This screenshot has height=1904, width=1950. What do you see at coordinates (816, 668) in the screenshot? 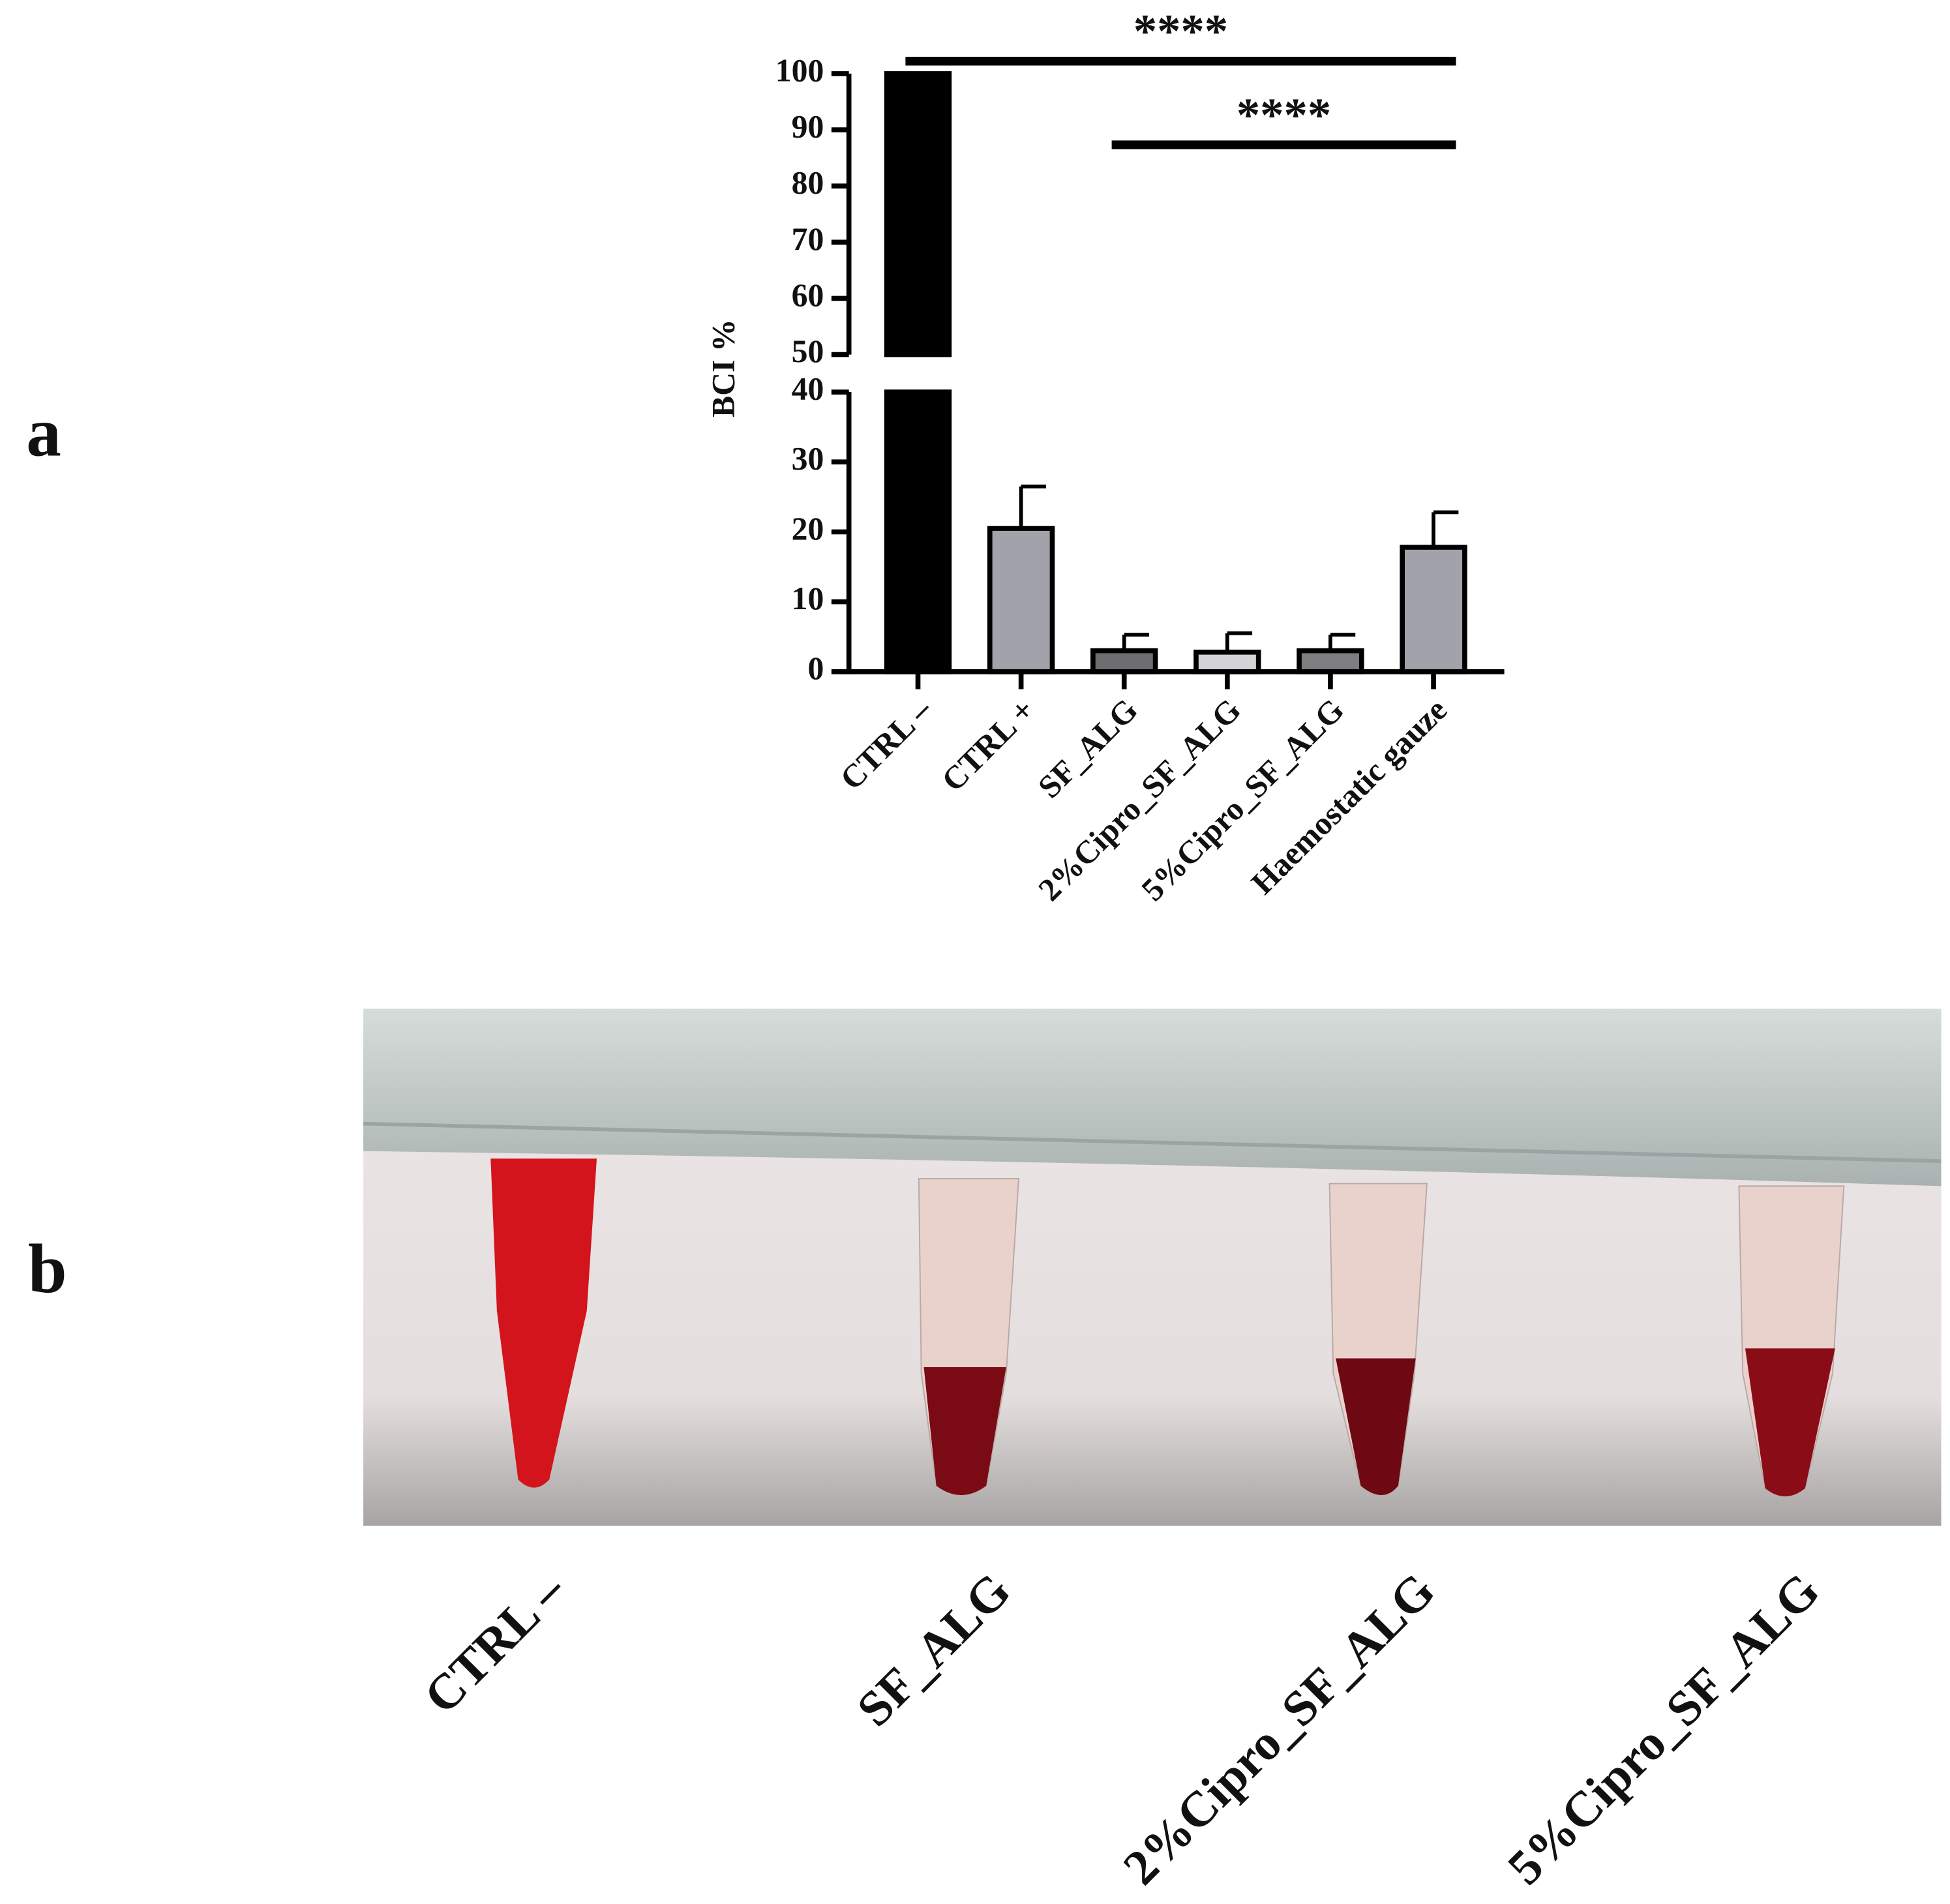
I see `y-tick-label: 0` at bounding box center [816, 668].